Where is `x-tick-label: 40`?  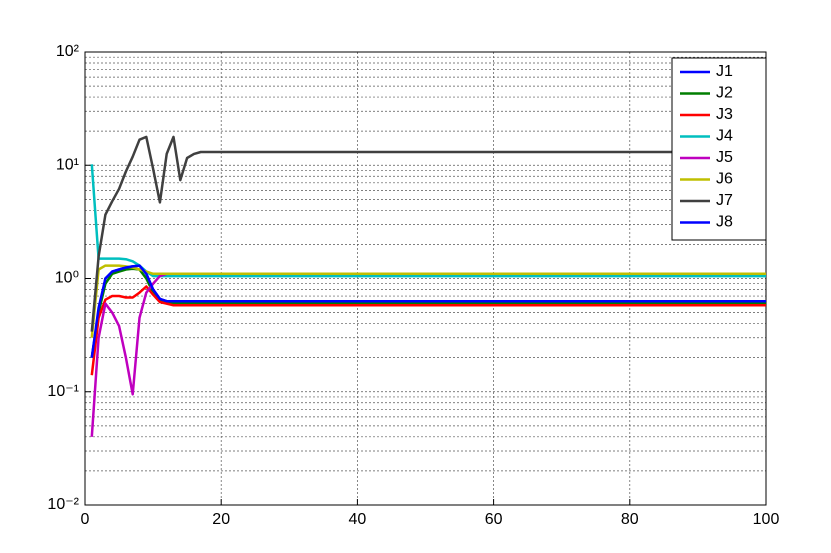
x-tick-label: 40 is located at coordinates (358, 519).